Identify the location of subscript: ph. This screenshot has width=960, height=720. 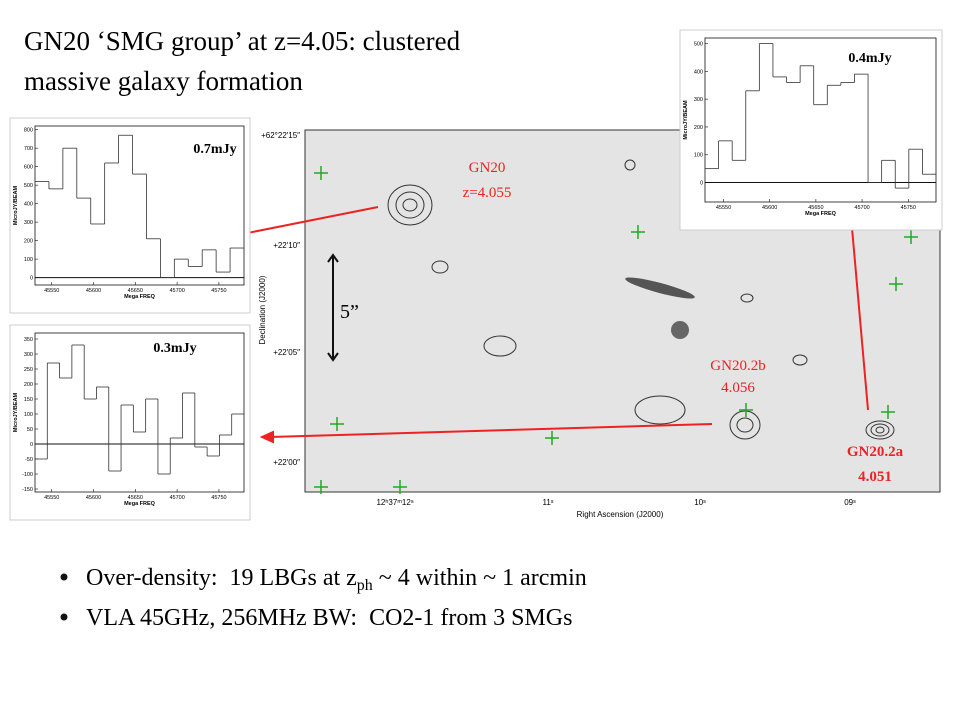
(365, 585).